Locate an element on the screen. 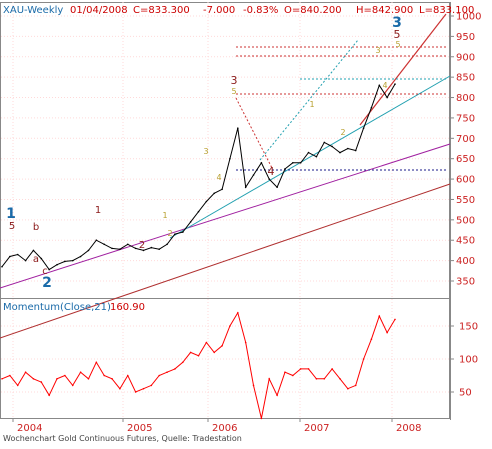 The height and width of the screenshot is (449, 492). price-tick-label-9: 800 is located at coordinates (465, 98).